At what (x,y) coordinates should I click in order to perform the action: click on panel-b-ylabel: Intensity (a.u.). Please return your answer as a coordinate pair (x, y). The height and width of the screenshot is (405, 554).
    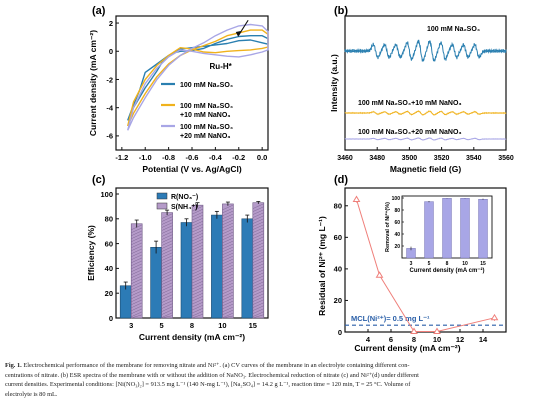
    Looking at the image, I should click on (334, 83).